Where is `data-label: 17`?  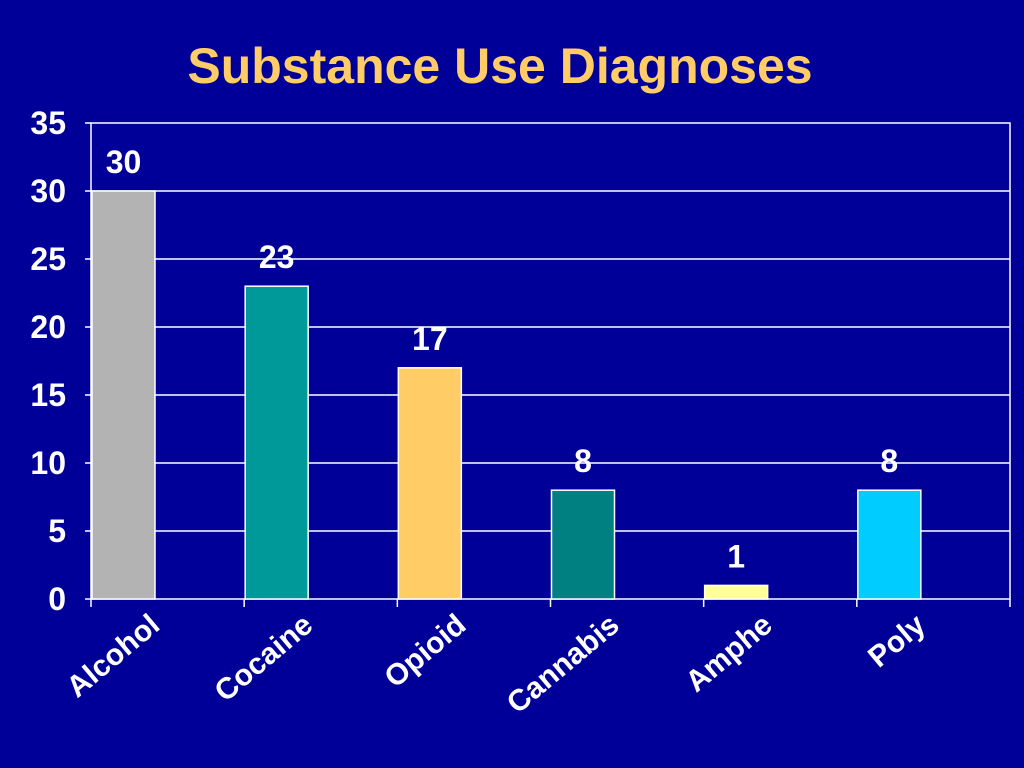
data-label: 17 is located at coordinates (430, 339).